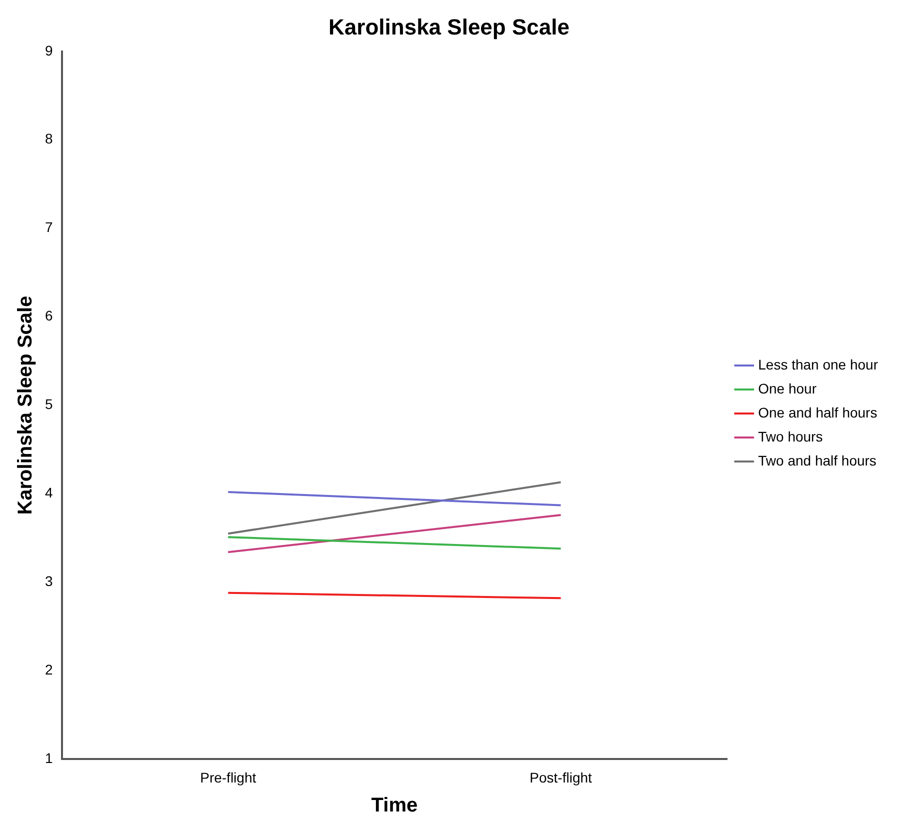 The width and height of the screenshot is (898, 827). What do you see at coordinates (817, 460) in the screenshot?
I see `legend-label: Two and half hours` at bounding box center [817, 460].